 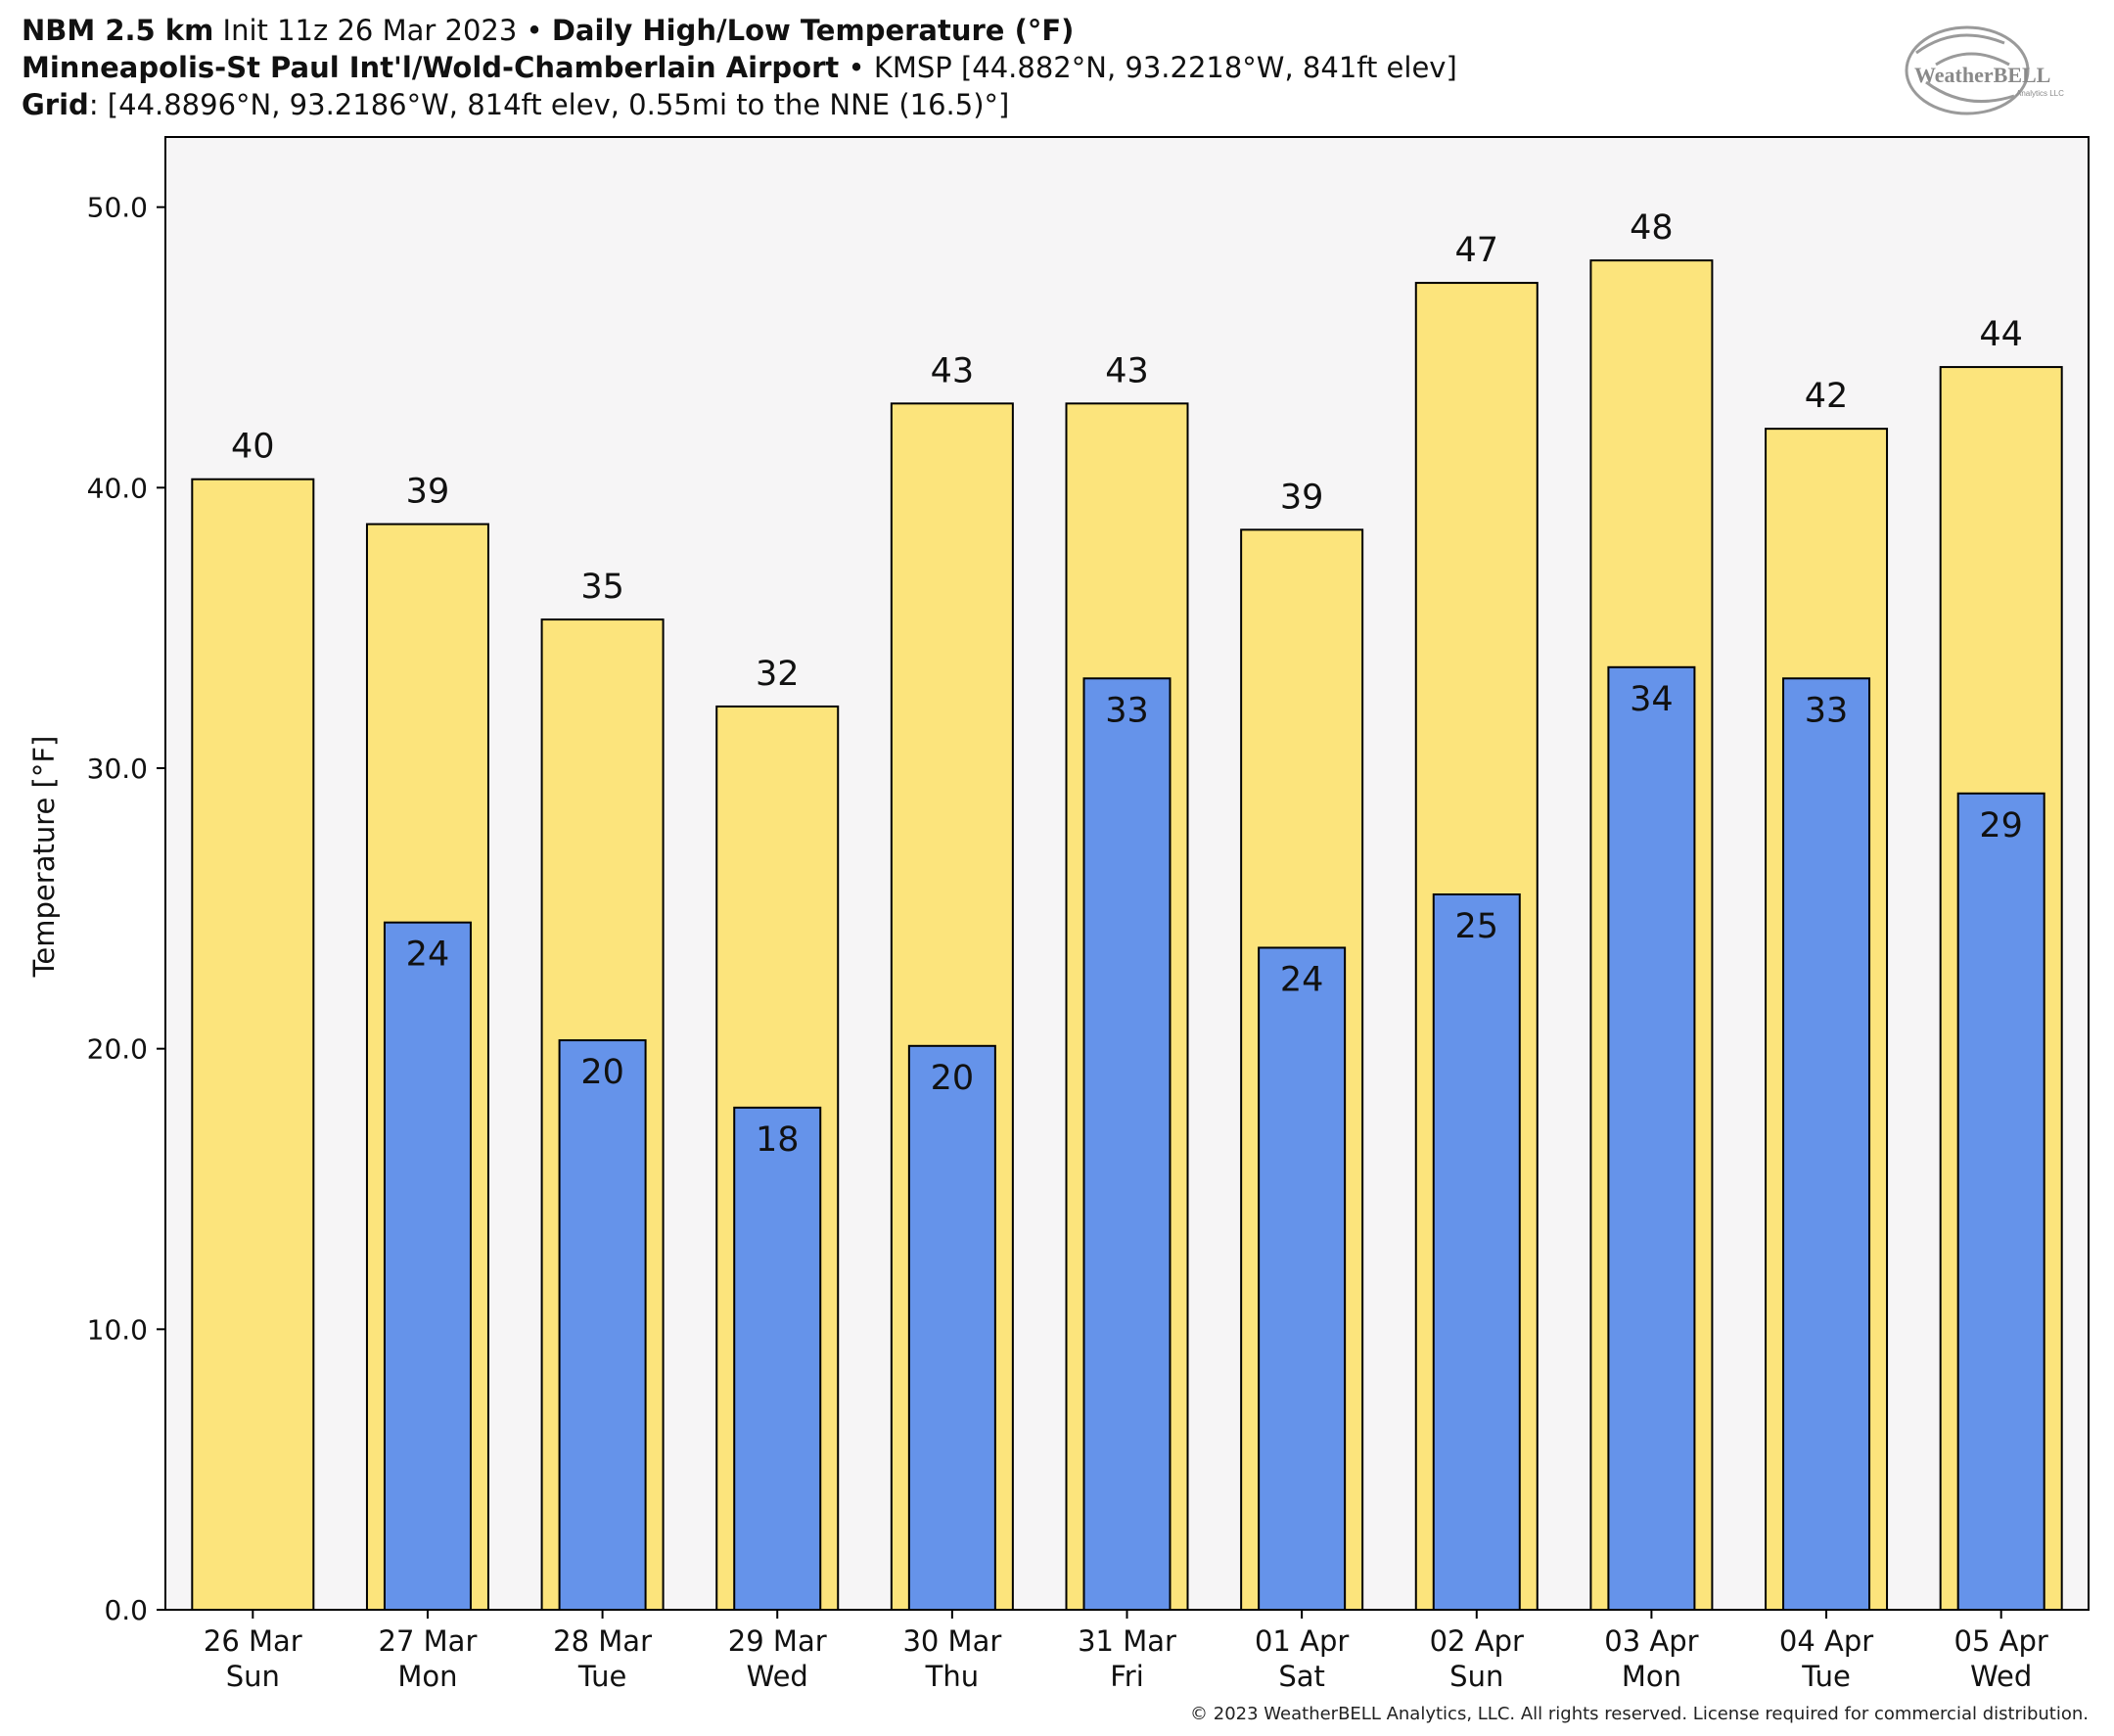 What do you see at coordinates (1827, 396) in the screenshot?
I see `high-value-label: 42` at bounding box center [1827, 396].